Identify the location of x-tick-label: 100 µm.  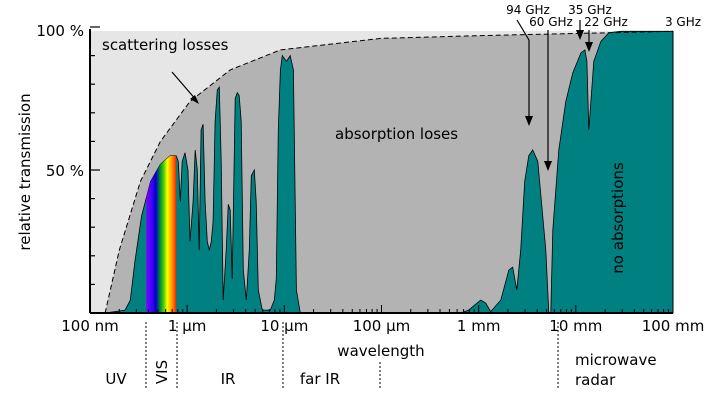
(382, 326).